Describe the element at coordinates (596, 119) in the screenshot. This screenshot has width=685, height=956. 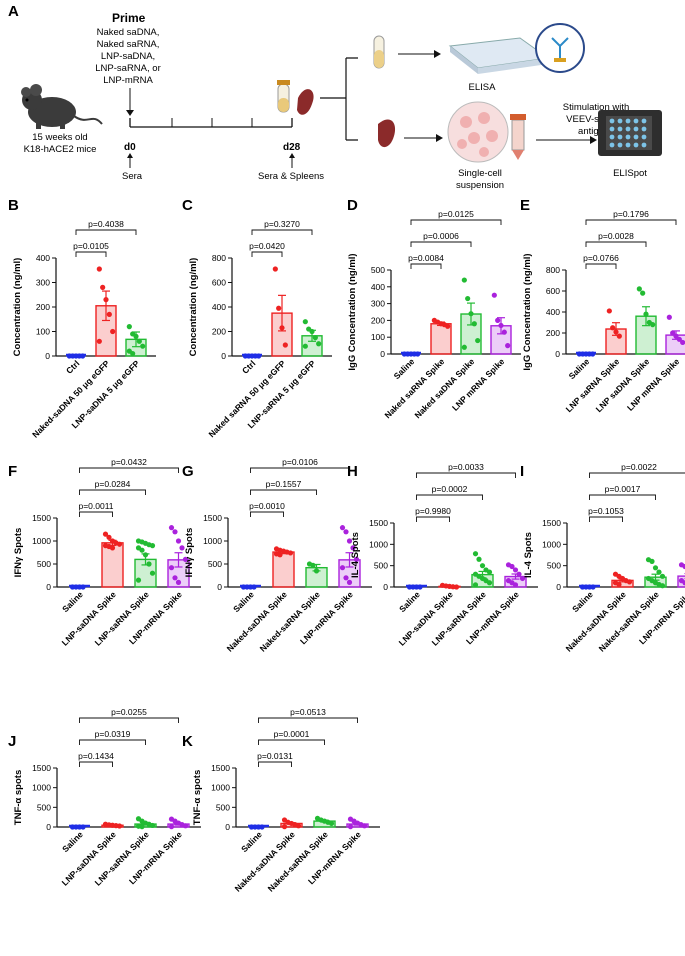
I see `stimulation-label-2: VEEV-specific` at that location.